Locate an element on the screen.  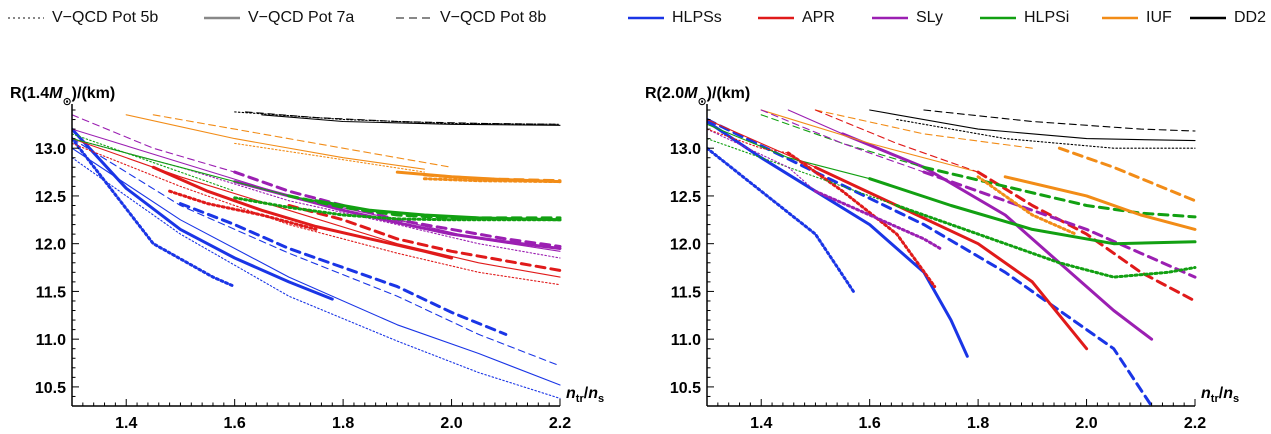
series-line-hlpss-7a is located at coordinates (838, 239).